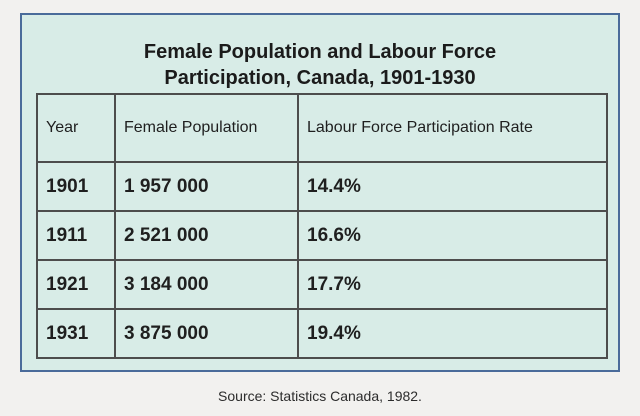 This screenshot has height=416, width=640. I want to click on column-header-female-population: Female Population, so click(206, 128).